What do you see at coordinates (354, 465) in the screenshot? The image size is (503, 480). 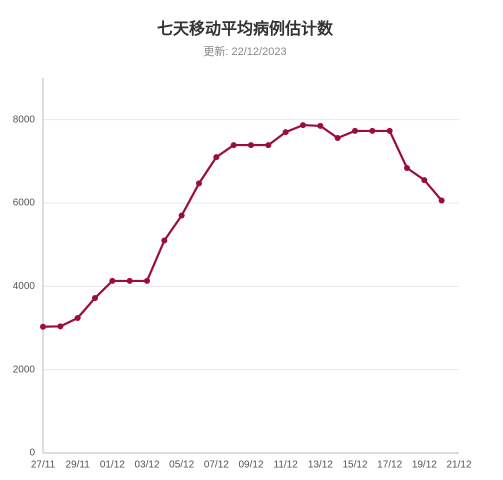 I see `x-tick-label: 15/12` at bounding box center [354, 465].